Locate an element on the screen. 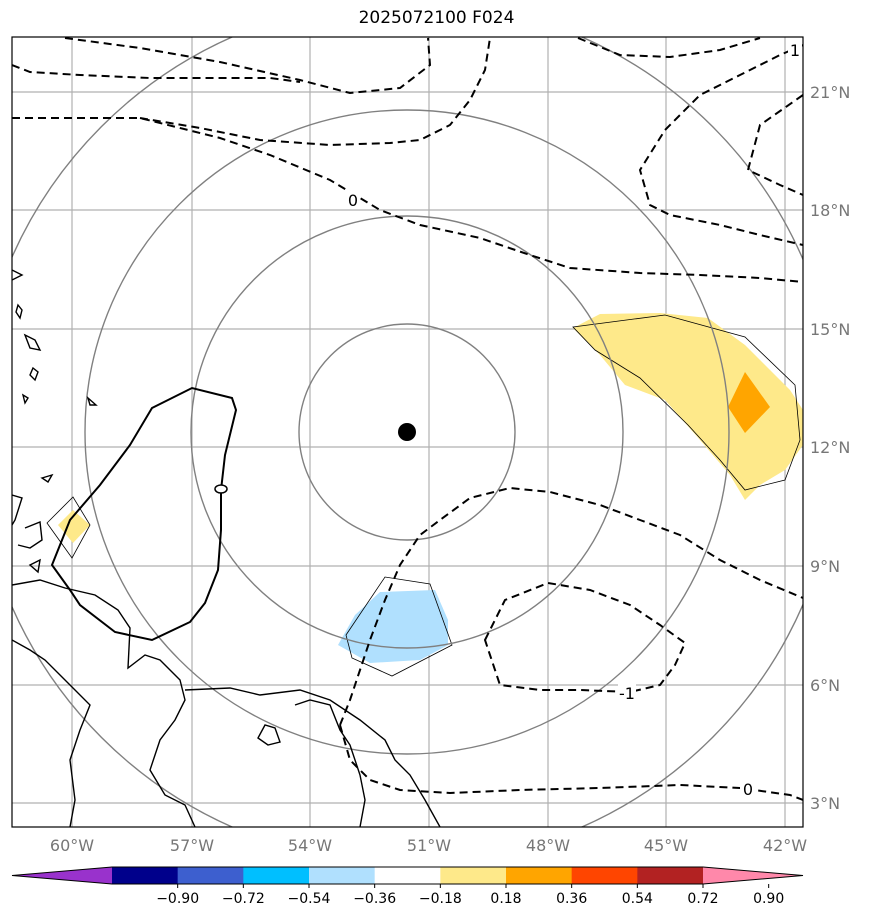  colorbar-tick-label: −0.18 is located at coordinates (440, 899).